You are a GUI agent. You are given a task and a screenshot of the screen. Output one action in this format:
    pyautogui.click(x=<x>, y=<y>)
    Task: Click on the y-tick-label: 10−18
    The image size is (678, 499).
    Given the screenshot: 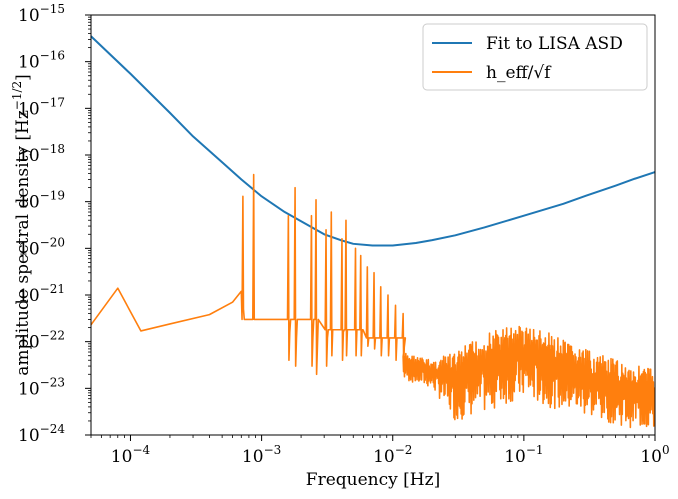 What is the action you would take?
    pyautogui.click(x=41, y=154)
    